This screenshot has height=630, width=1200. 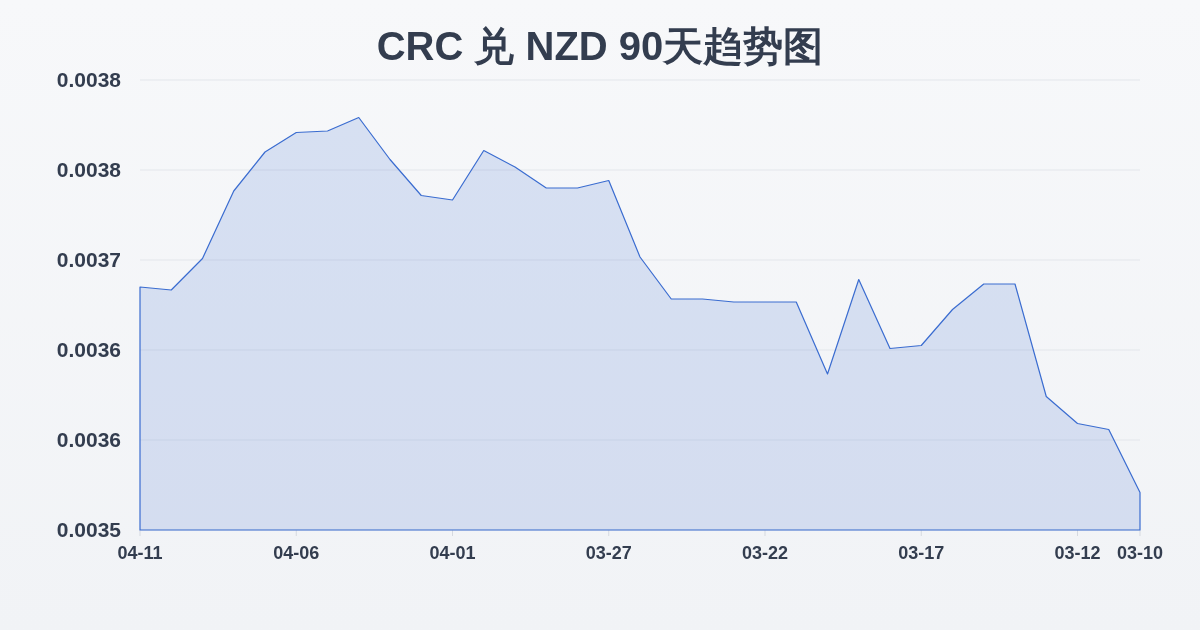 I want to click on title: CRC 兑 NZD 90天趋势图, so click(x=600, y=46).